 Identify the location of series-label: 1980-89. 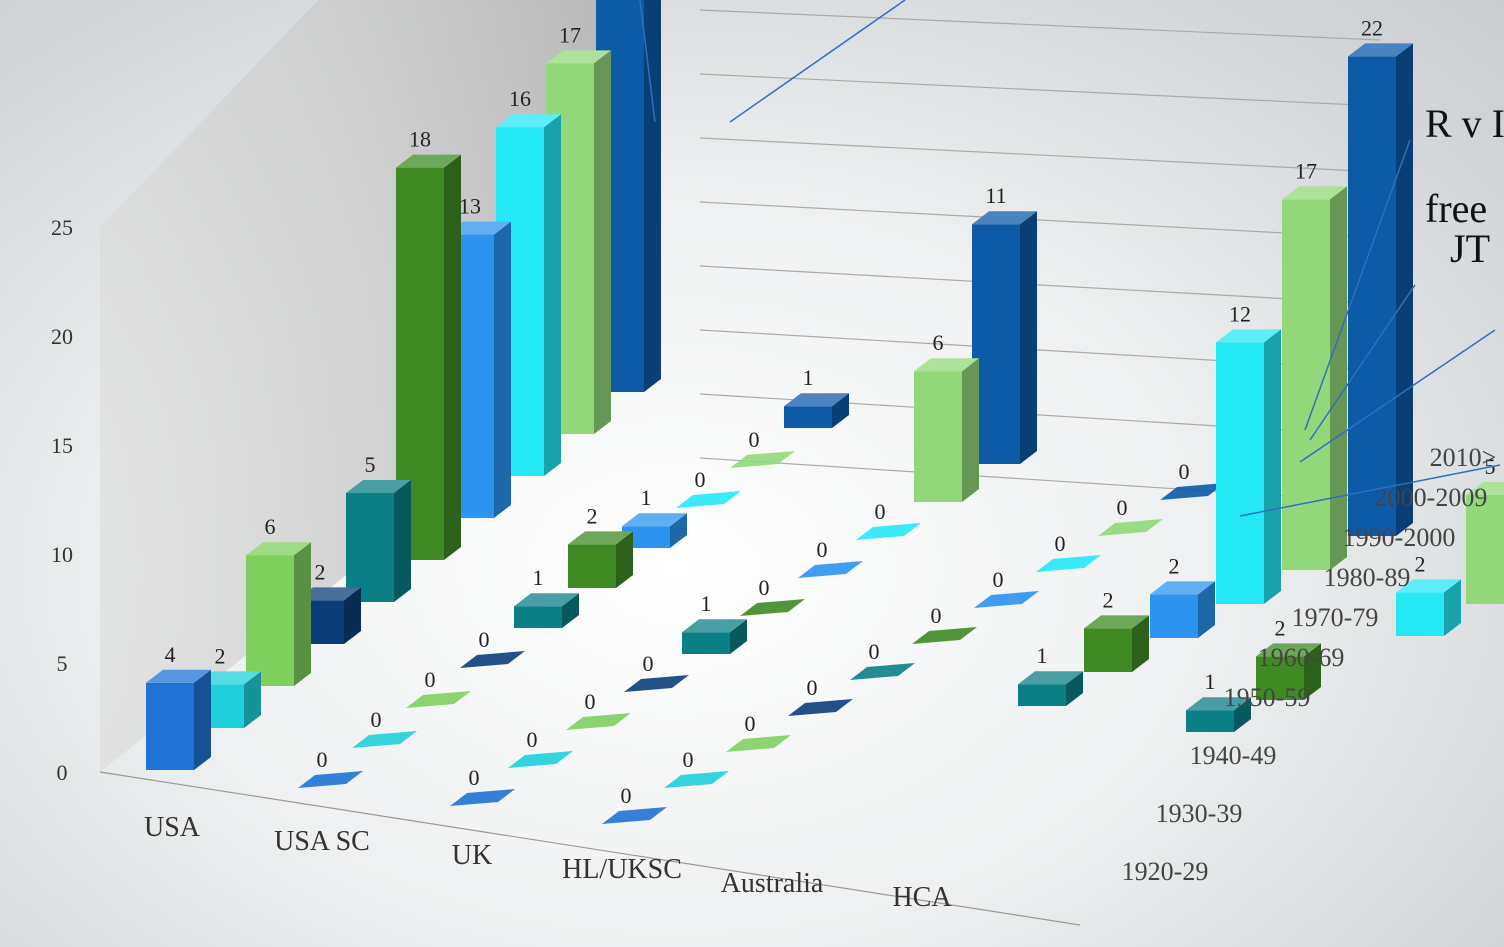
(1367, 577).